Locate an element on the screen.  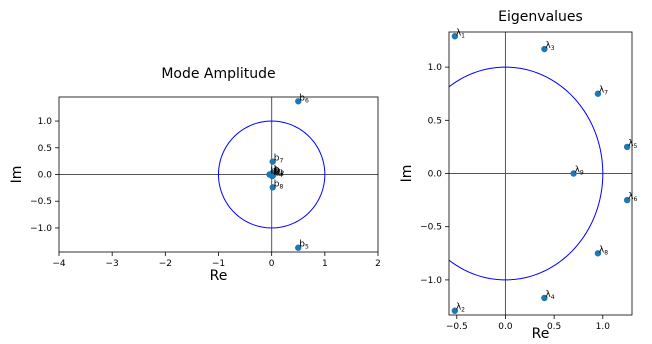
point-label: λ3 is located at coordinates (549, 46).